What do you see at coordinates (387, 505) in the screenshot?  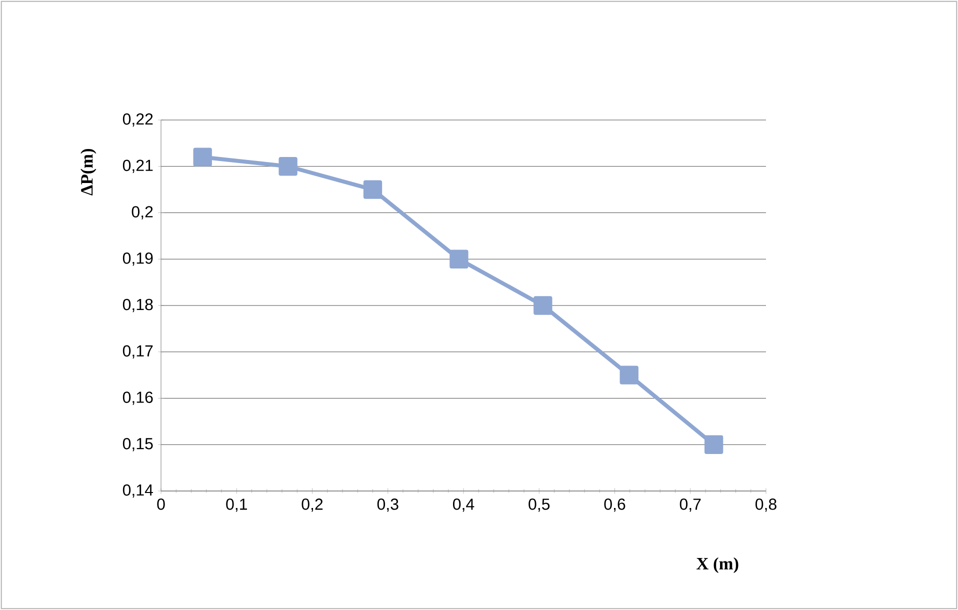 I see `x-tick-label: 0,3` at bounding box center [387, 505].